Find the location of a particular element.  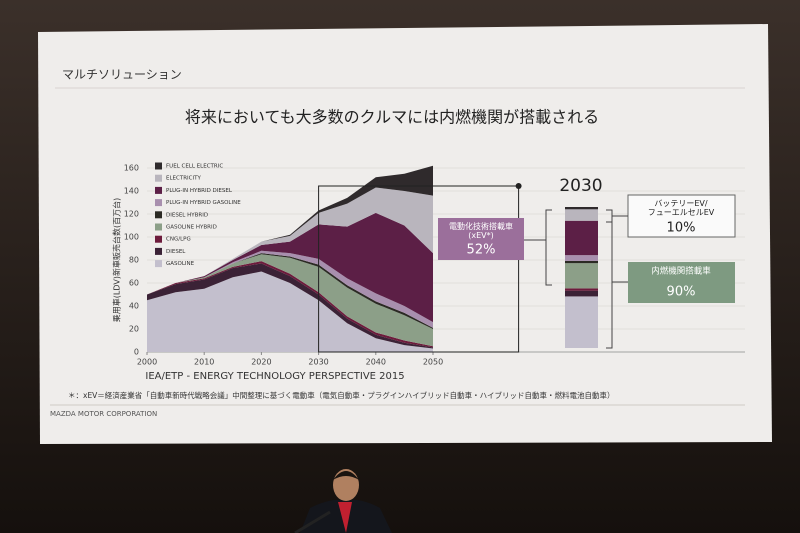

presenter-hair is located at coordinates (346, 475).